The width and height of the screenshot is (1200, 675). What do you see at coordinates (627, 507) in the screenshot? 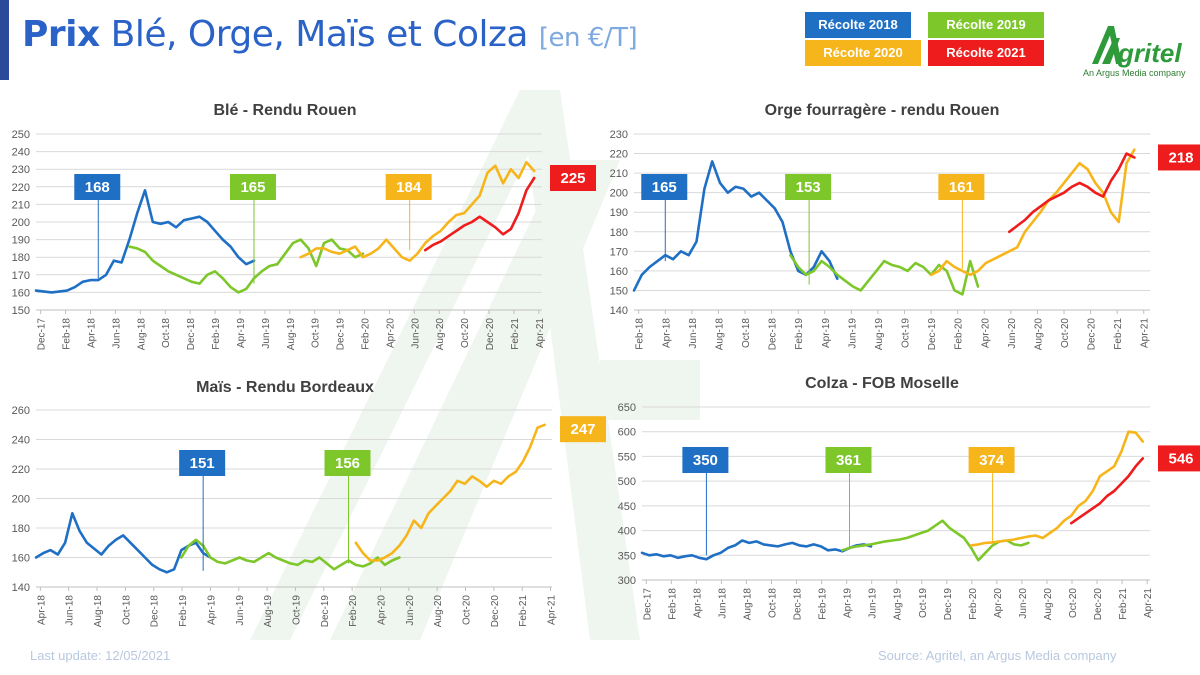
I see `y-tick-label: 450` at bounding box center [627, 507].